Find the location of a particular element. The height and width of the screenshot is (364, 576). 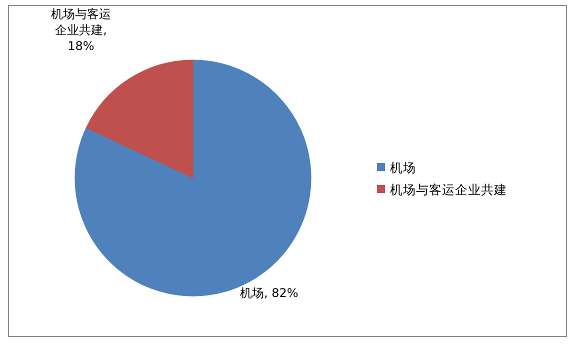

data-label: 机场与客运企业共建, 18% is located at coordinates (81, 30).